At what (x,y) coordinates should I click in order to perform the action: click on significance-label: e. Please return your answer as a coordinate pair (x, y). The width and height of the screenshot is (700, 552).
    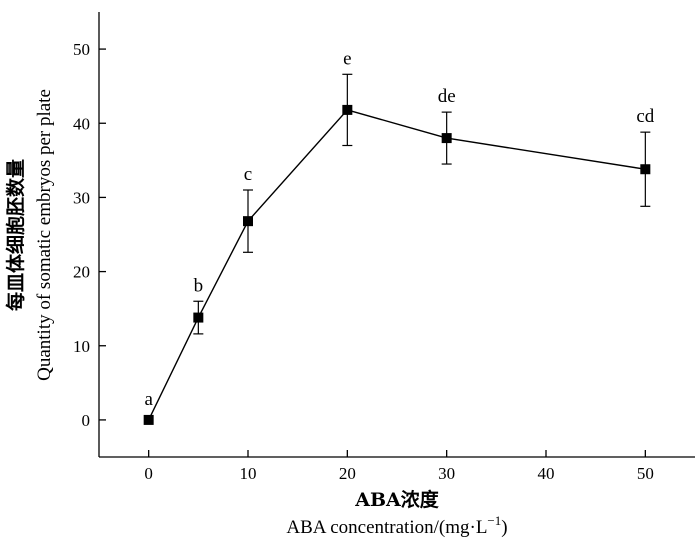
    Looking at the image, I should click on (347, 58).